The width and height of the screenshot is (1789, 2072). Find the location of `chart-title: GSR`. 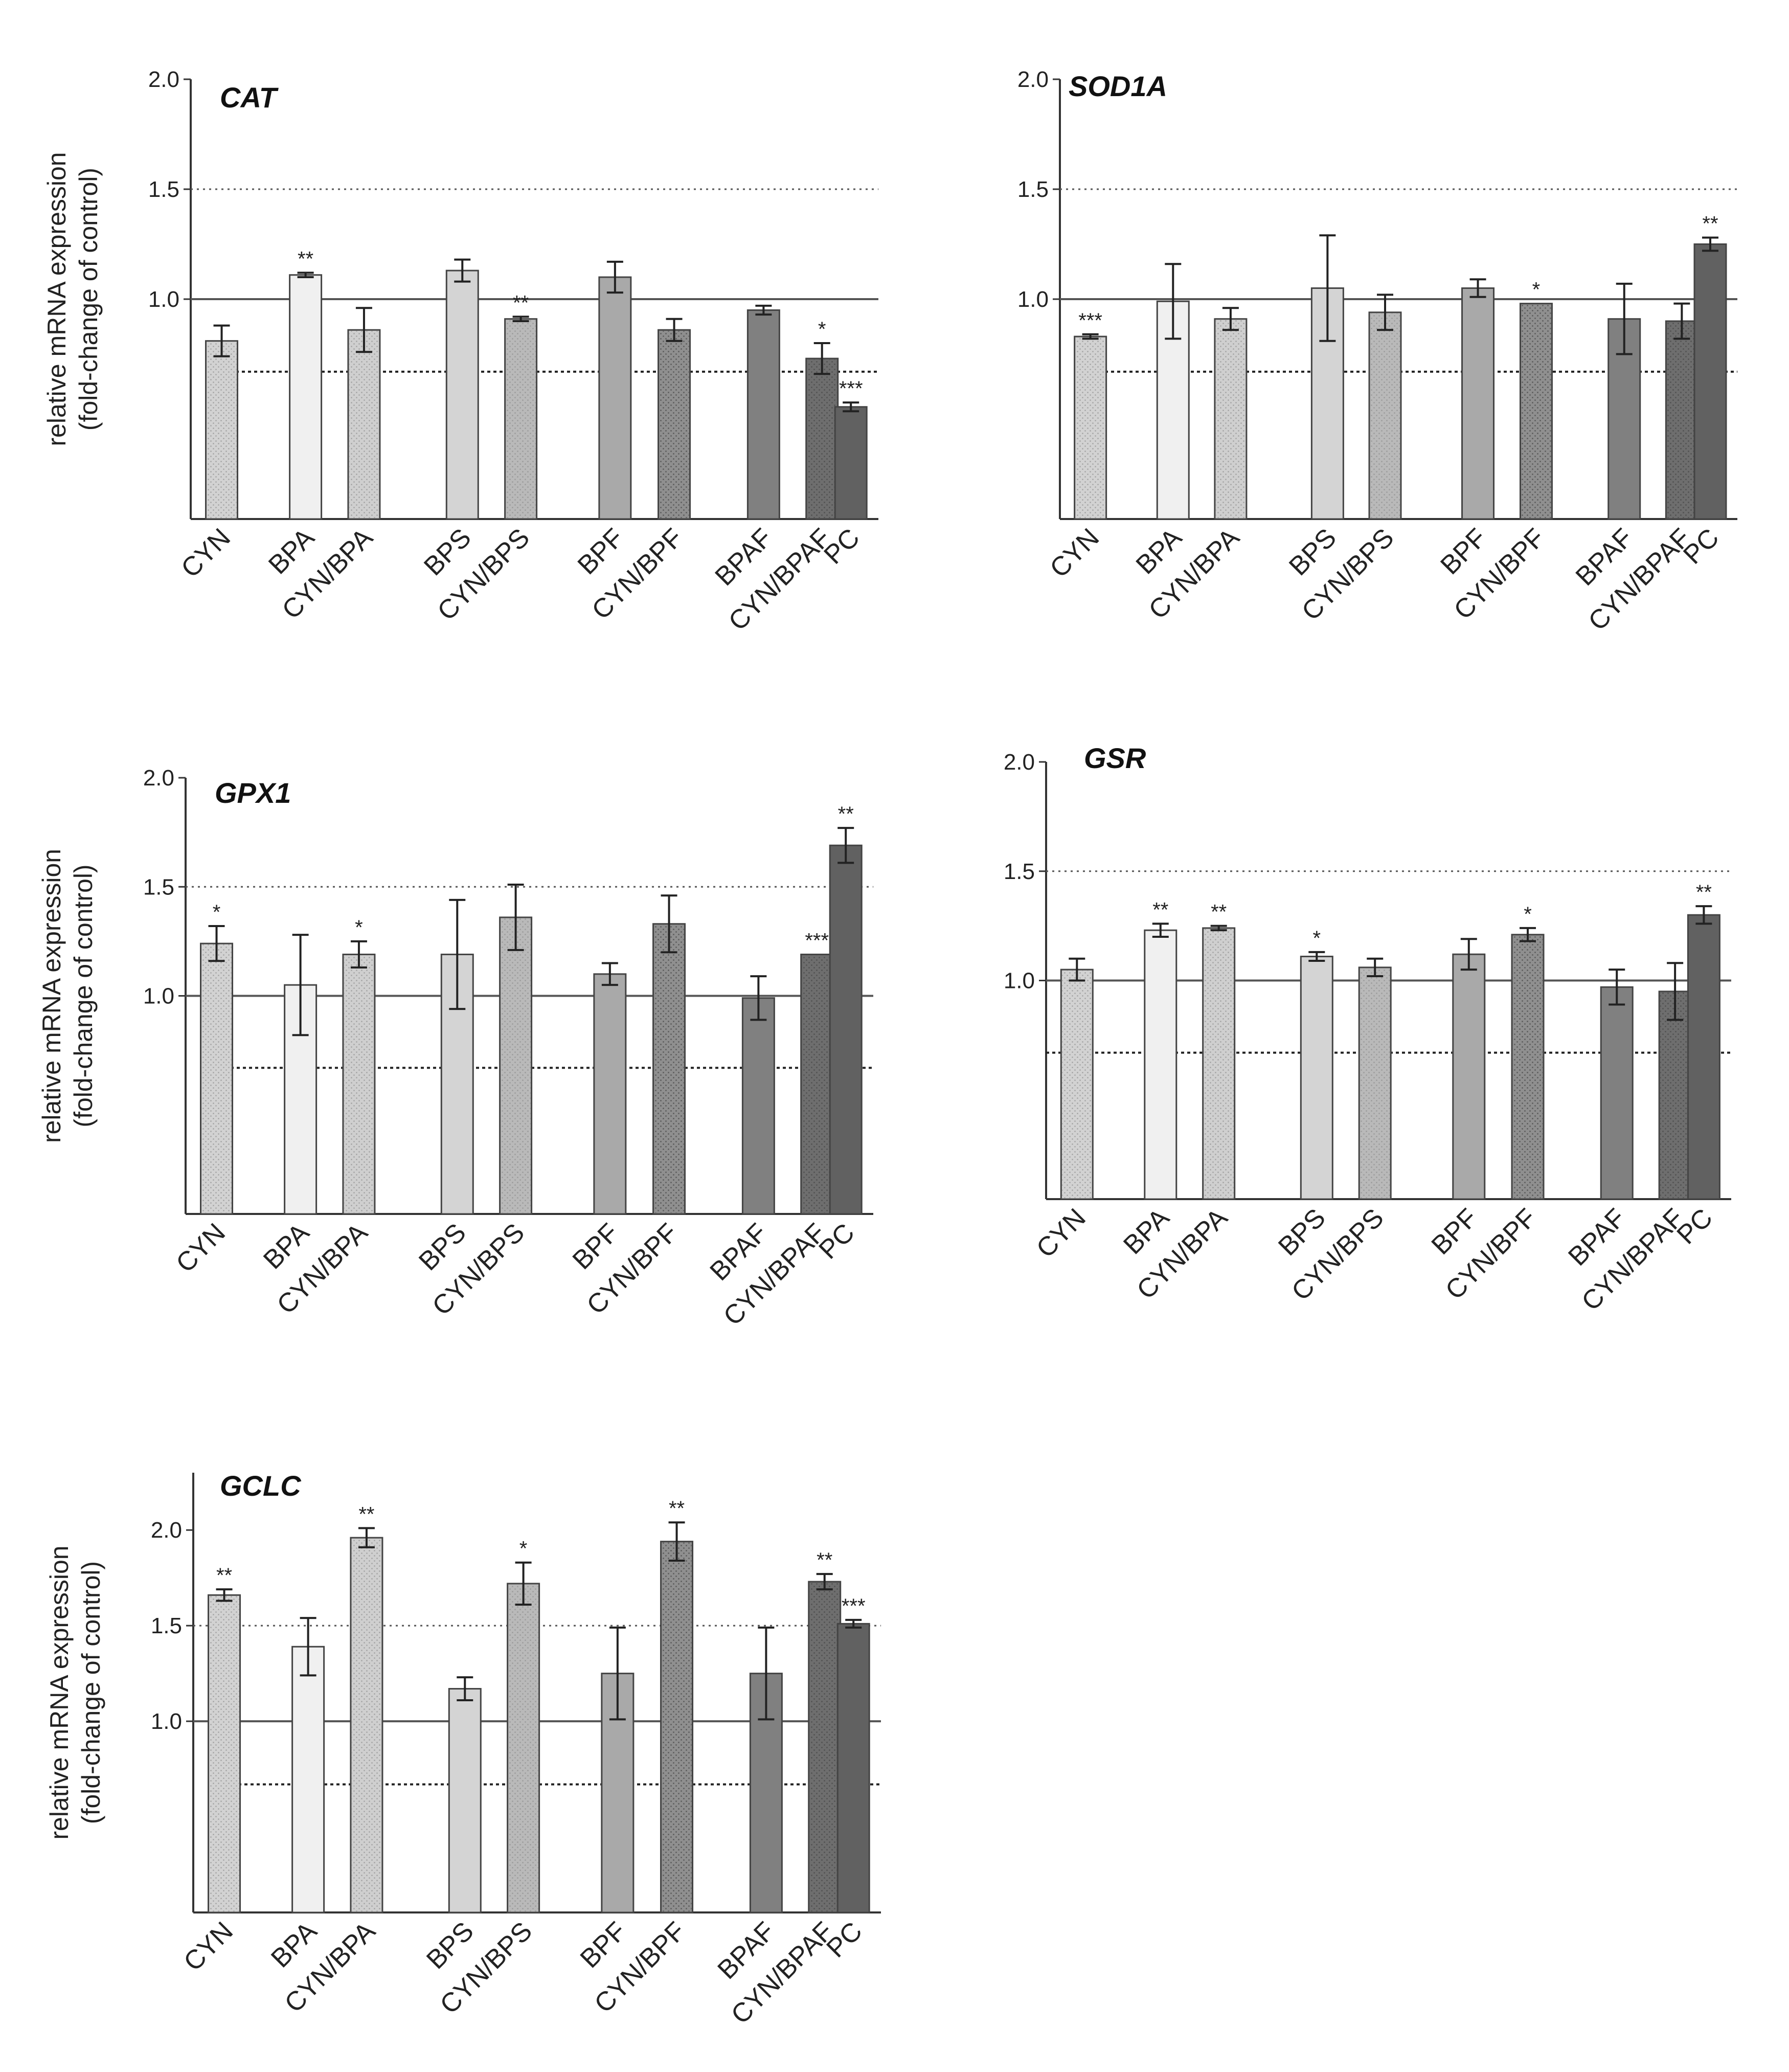

chart-title: GSR is located at coordinates (1115, 758).